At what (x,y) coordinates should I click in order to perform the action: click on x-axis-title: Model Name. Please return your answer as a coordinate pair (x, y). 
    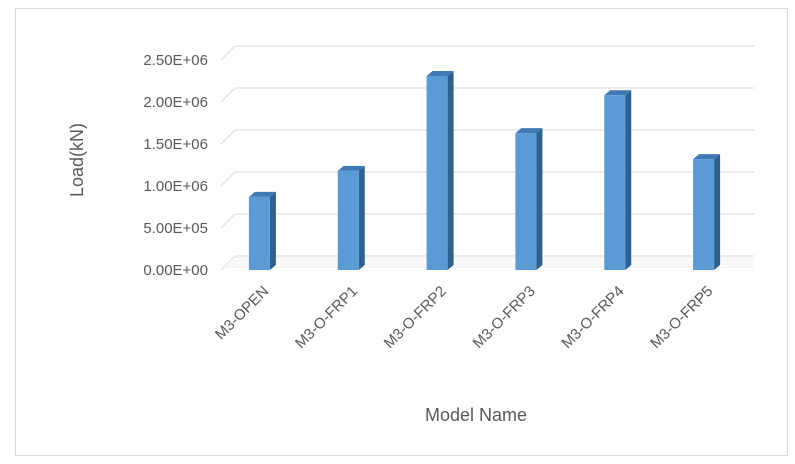
    Looking at the image, I should click on (476, 415).